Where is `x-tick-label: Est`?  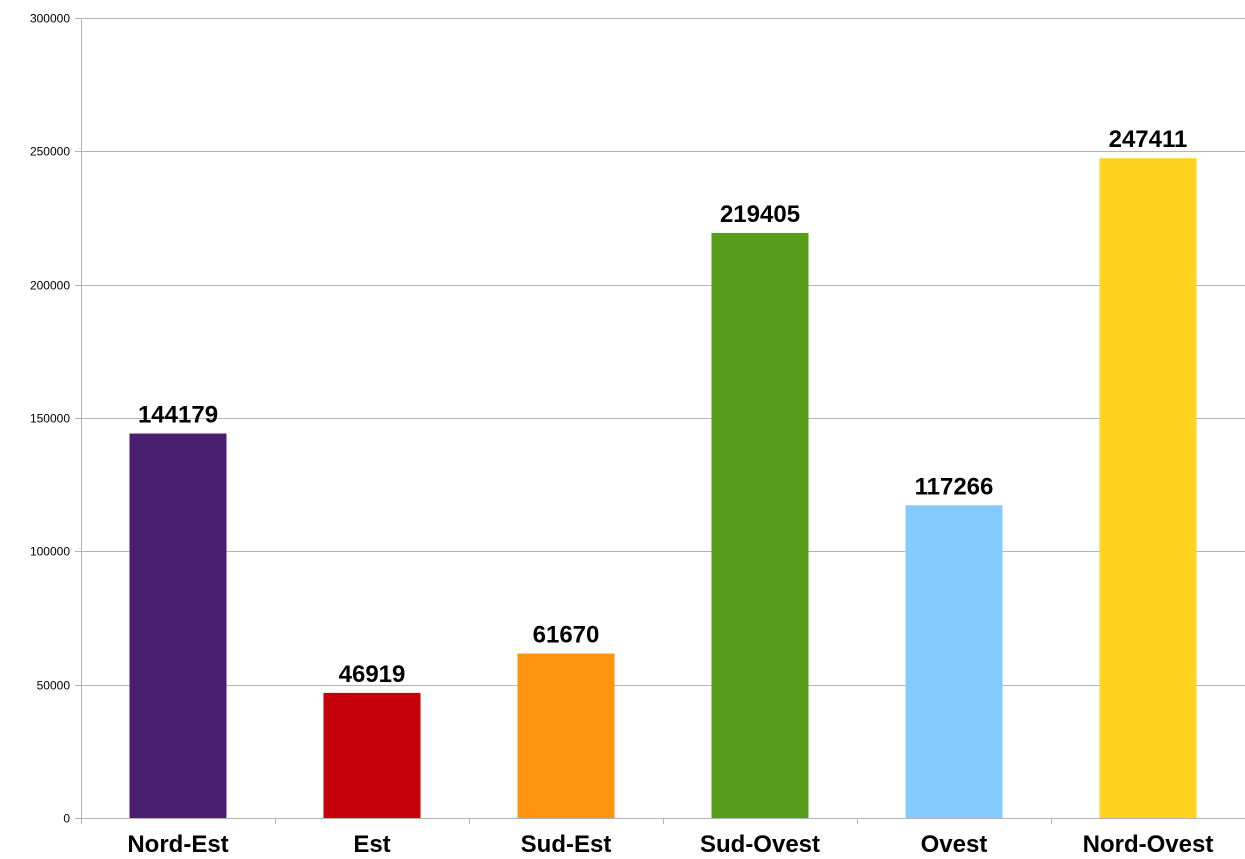
x-tick-label: Est is located at coordinates (371, 844).